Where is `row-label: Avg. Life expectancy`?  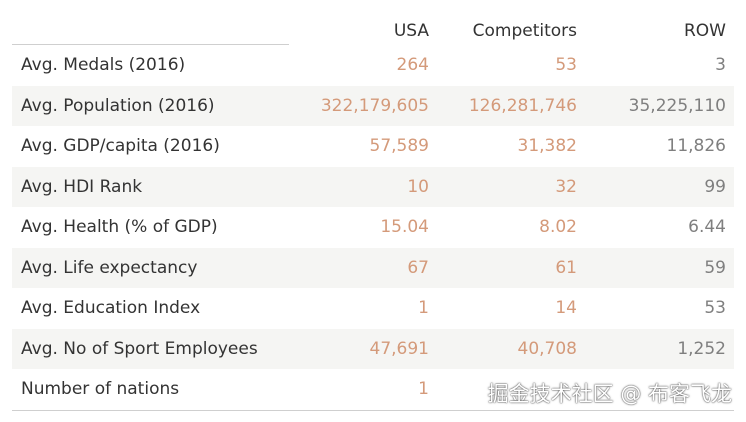 row-label: Avg. Life expectancy is located at coordinates (109, 267).